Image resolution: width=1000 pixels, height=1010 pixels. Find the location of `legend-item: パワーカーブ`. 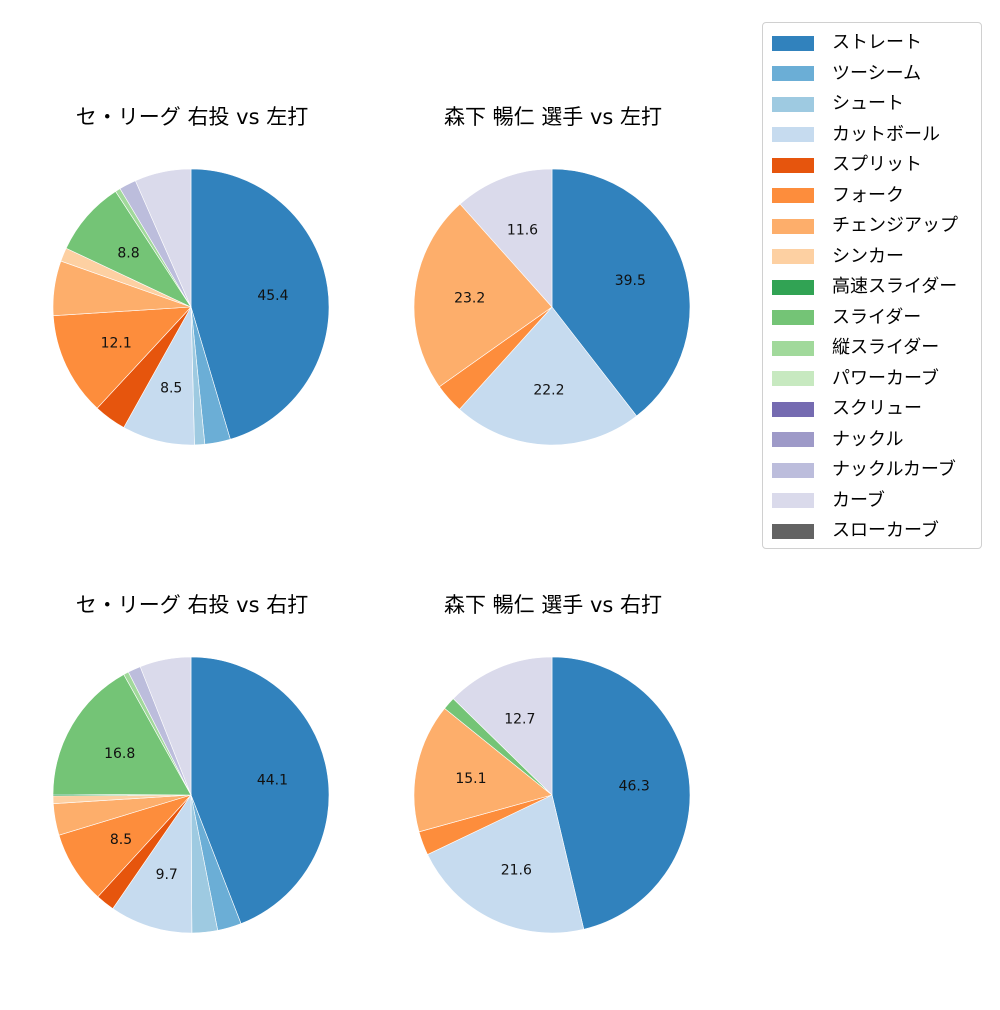

legend-item: パワーカーブ is located at coordinates (855, 379).